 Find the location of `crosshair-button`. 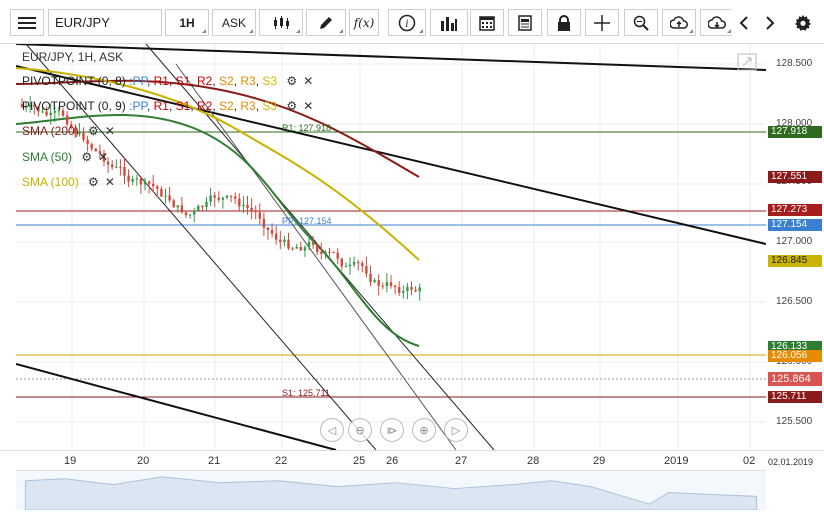

crosshair-button is located at coordinates (602, 22).